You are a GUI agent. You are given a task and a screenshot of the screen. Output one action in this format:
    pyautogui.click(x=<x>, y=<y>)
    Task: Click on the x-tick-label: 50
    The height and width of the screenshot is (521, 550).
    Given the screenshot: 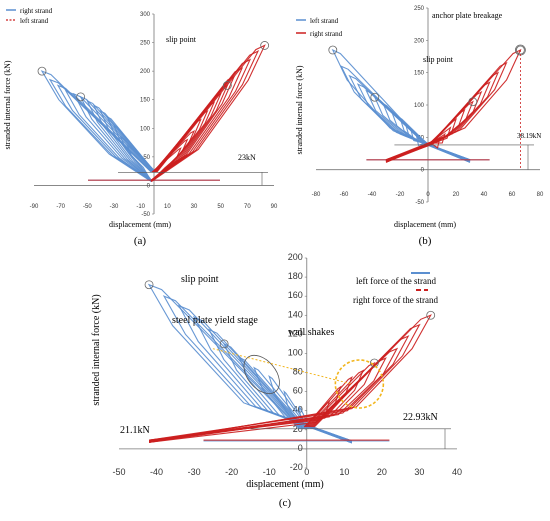 What is the action you would take?
    pyautogui.click(x=220, y=207)
    